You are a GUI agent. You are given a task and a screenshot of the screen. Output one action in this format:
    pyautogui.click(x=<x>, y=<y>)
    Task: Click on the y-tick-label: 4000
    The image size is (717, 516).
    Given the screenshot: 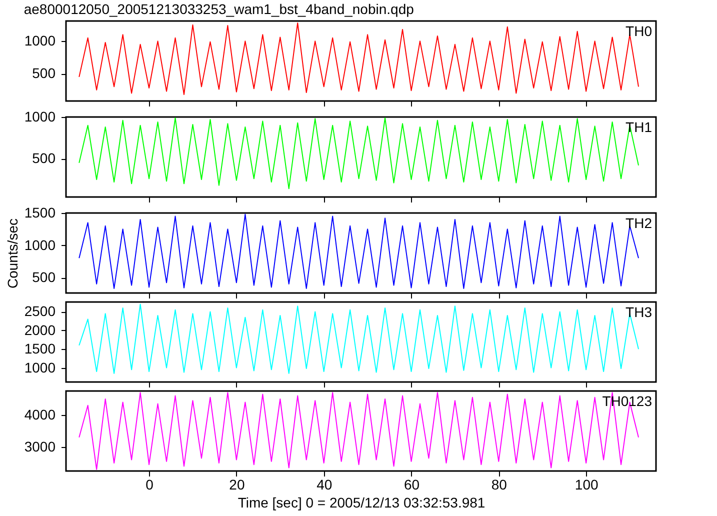 What is the action you would take?
    pyautogui.click(x=40, y=414)
    